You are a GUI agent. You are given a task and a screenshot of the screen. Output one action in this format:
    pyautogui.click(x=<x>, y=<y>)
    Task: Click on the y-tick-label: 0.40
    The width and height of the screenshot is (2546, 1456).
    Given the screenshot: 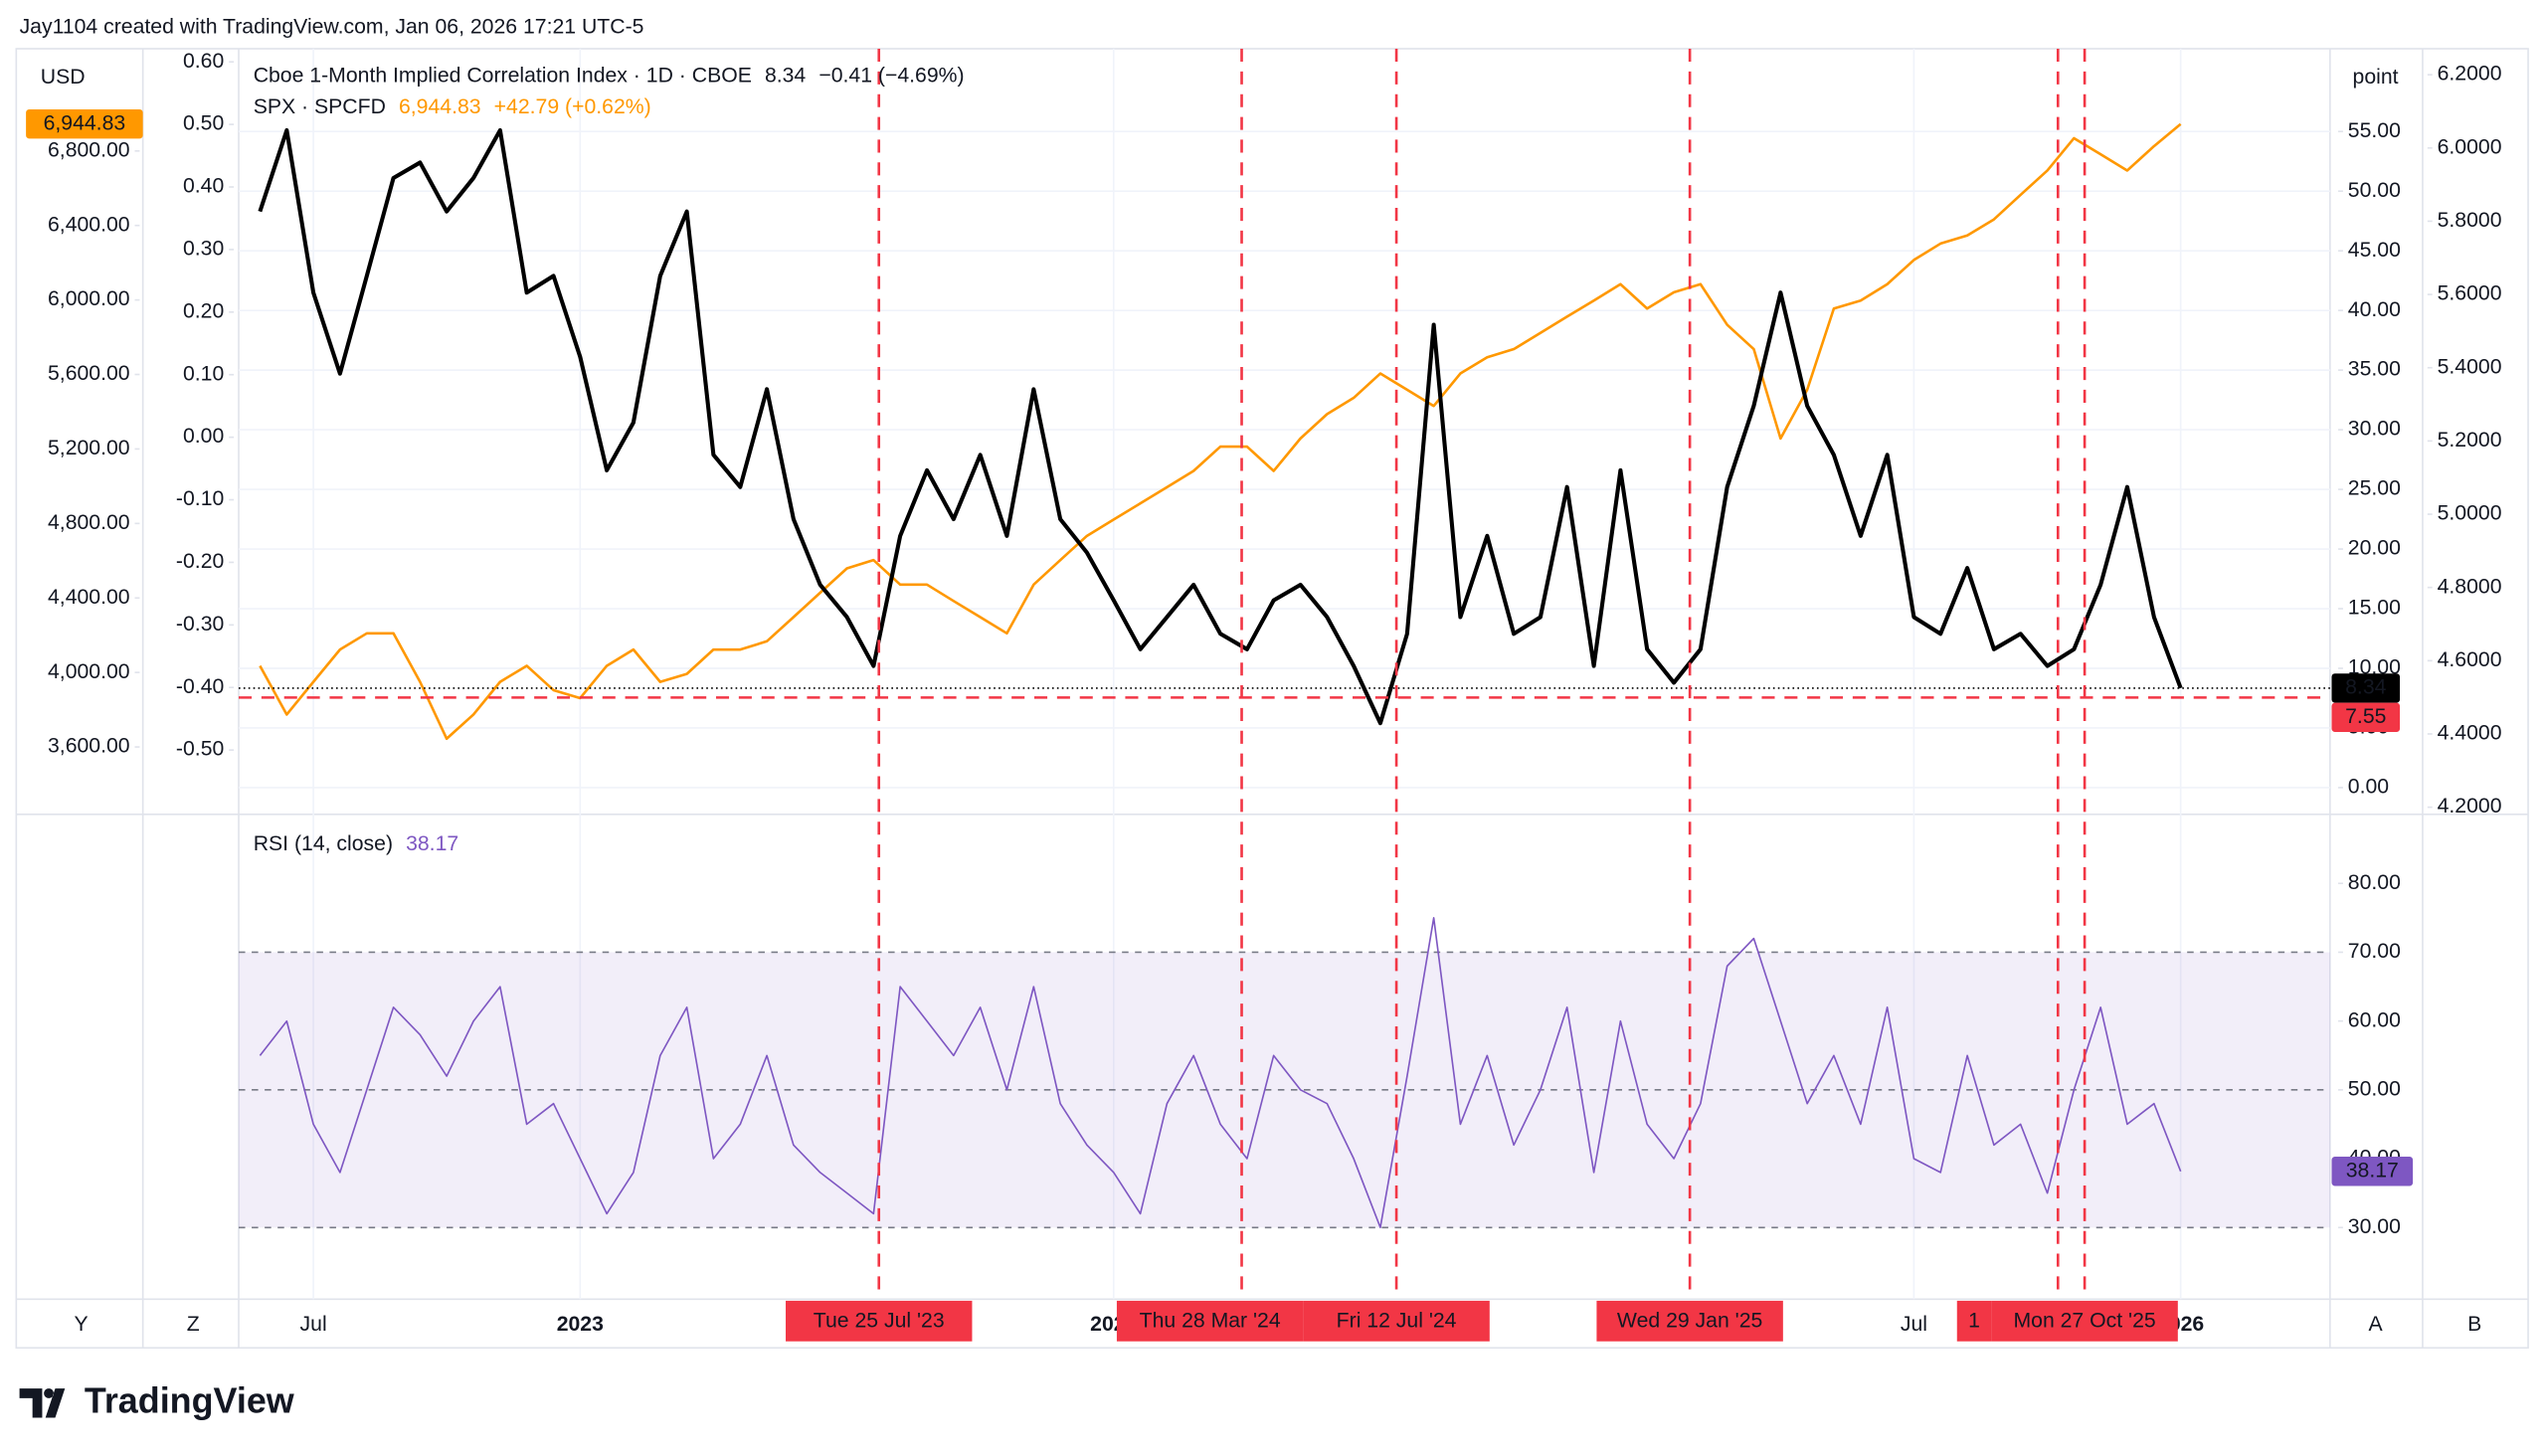 What is the action you would take?
    pyautogui.click(x=203, y=186)
    